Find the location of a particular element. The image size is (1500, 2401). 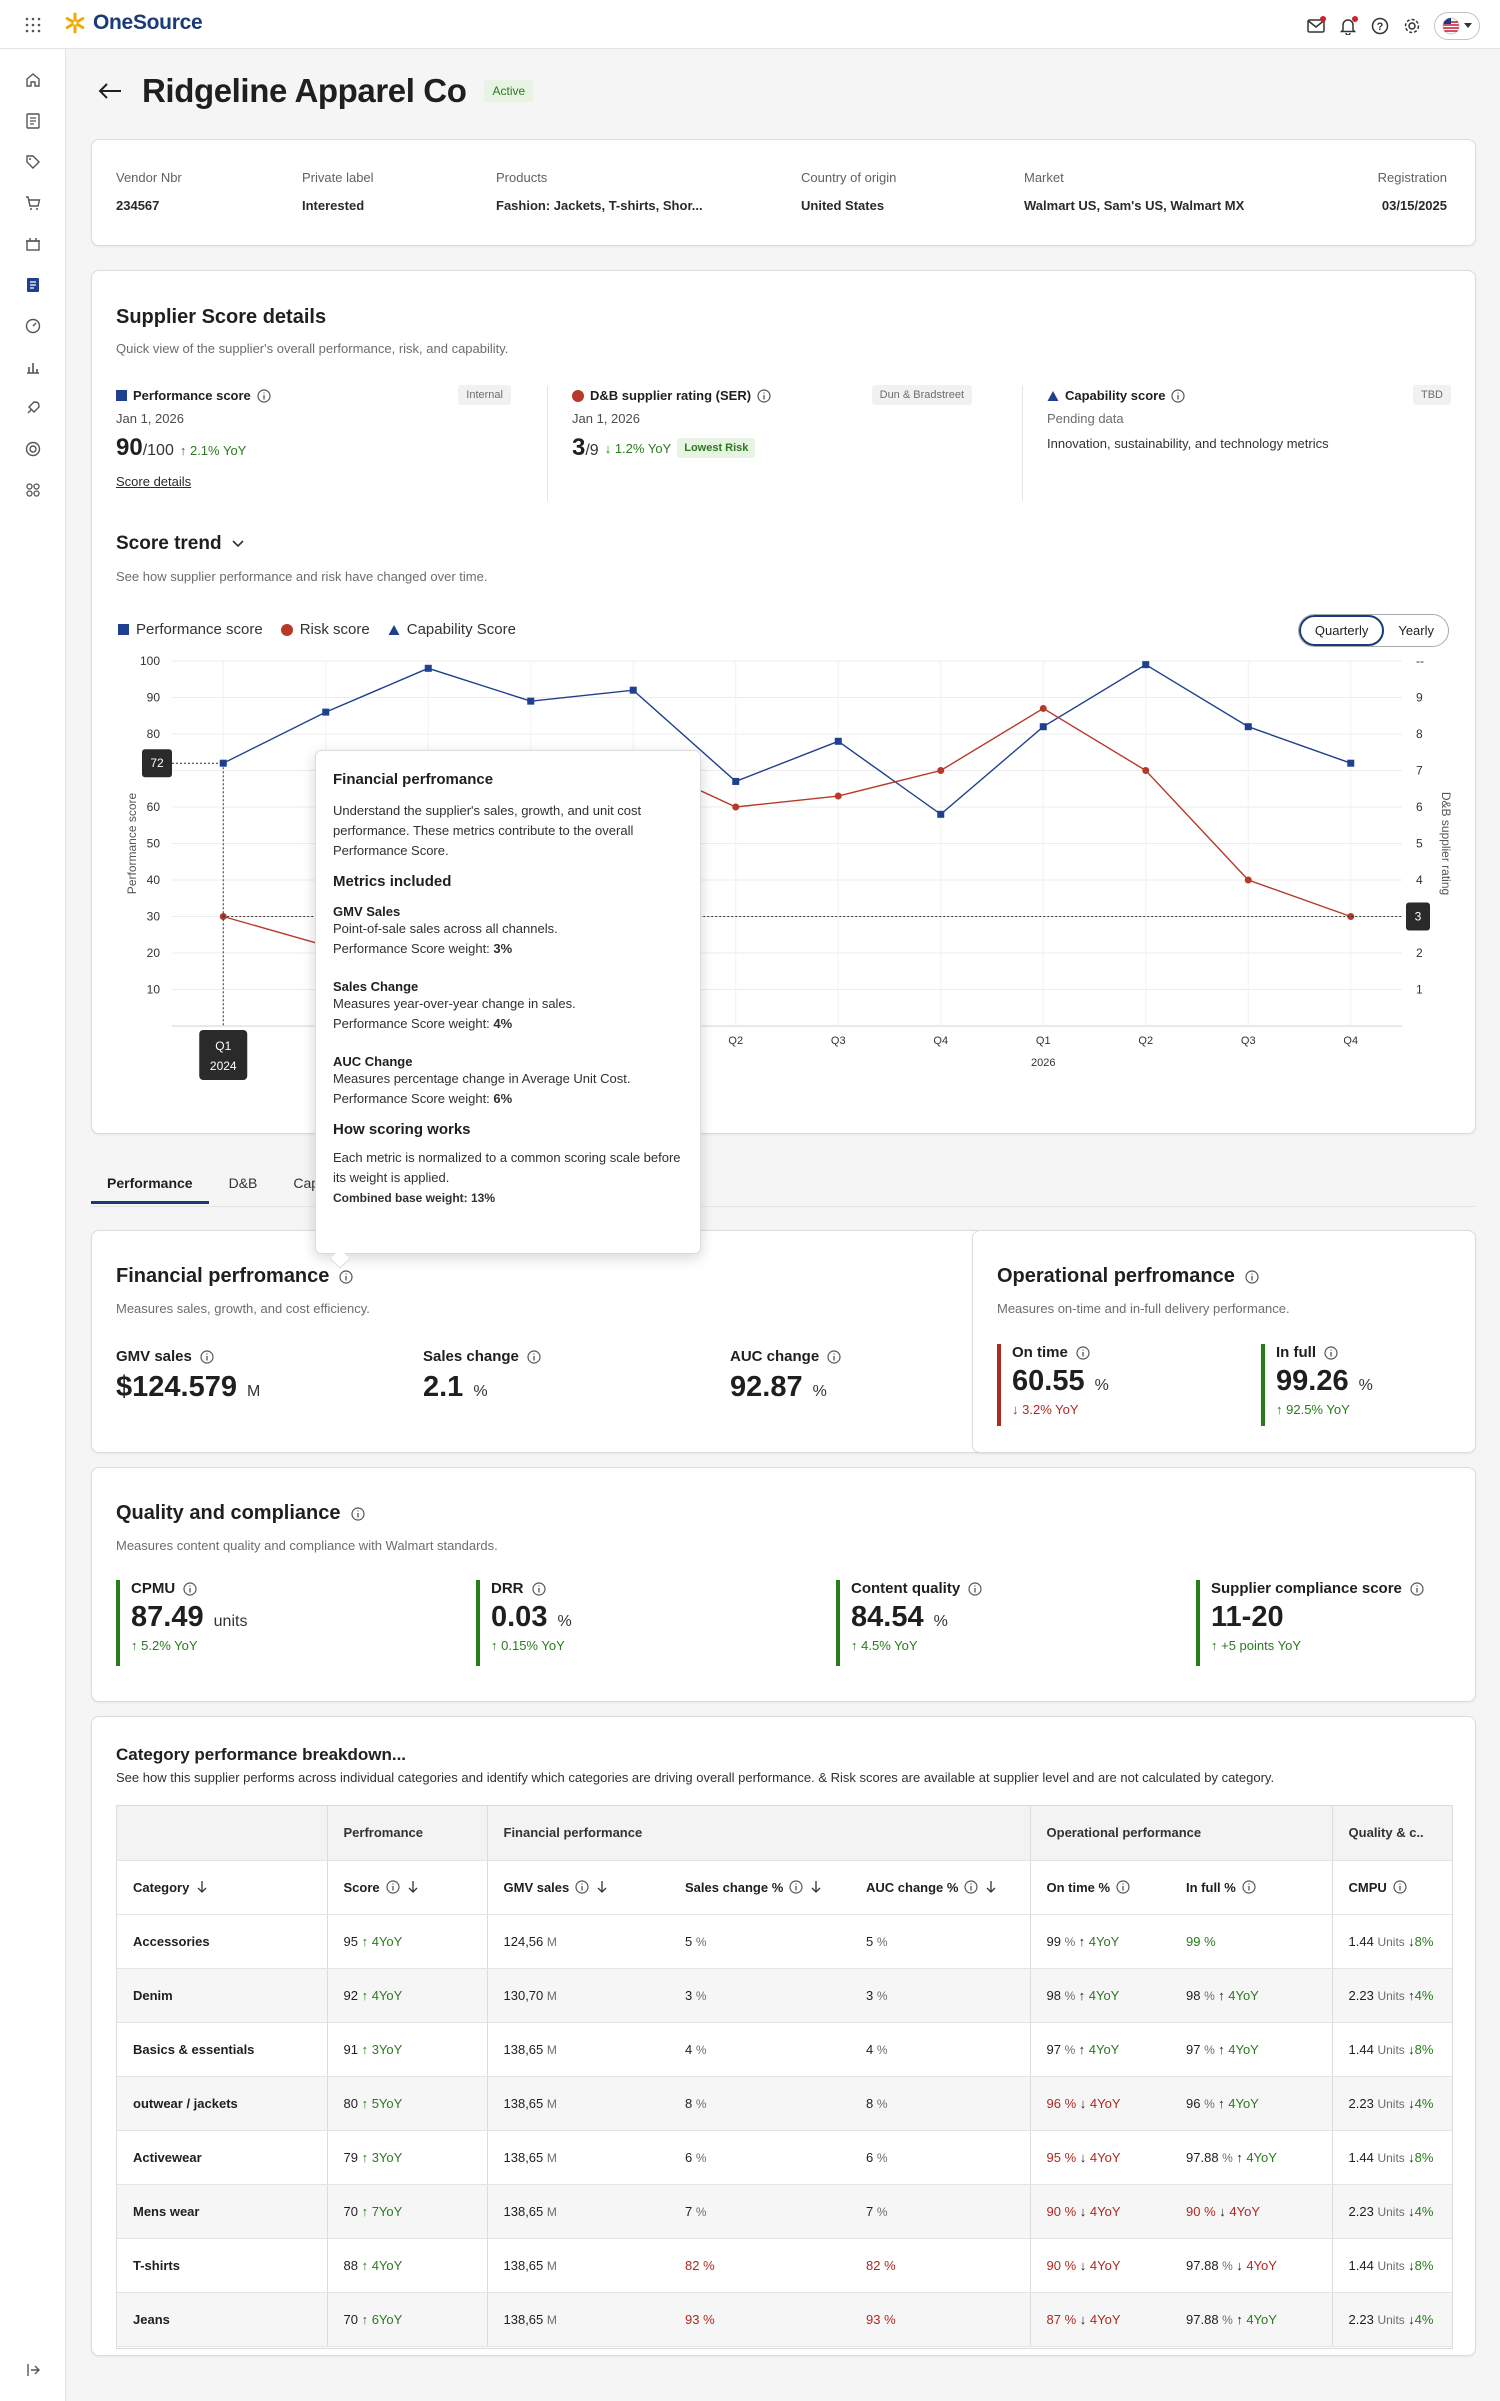

kpi-content-quality: Content quality 84.54 % ↑ 4.5% YoY is located at coordinates (909, 1623).